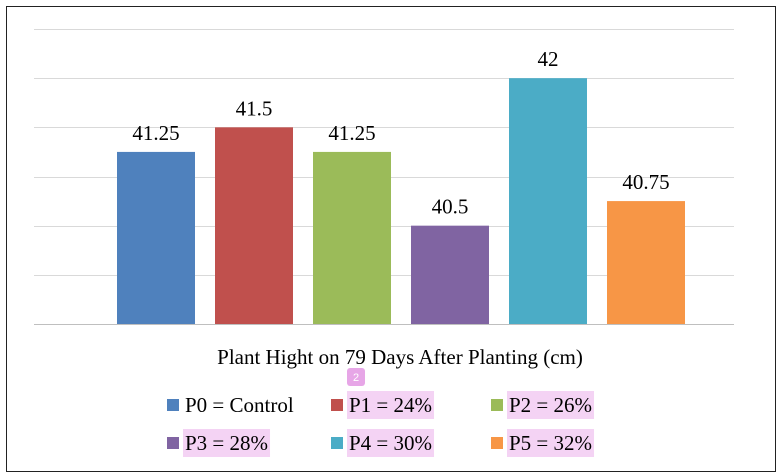 The width and height of the screenshot is (784, 474). I want to click on legend-swatch-p5, so click(497, 443).